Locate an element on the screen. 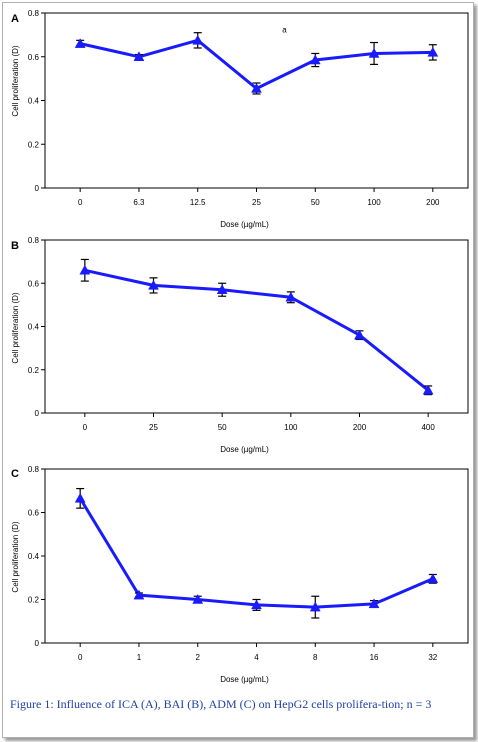 This screenshot has height=742, width=478. panel-b-label: B is located at coordinates (15, 246).